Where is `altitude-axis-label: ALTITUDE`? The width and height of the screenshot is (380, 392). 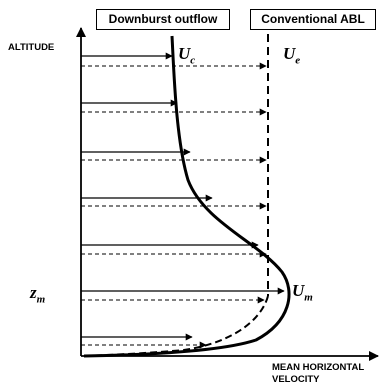 altitude-axis-label: ALTITUDE is located at coordinates (31, 47).